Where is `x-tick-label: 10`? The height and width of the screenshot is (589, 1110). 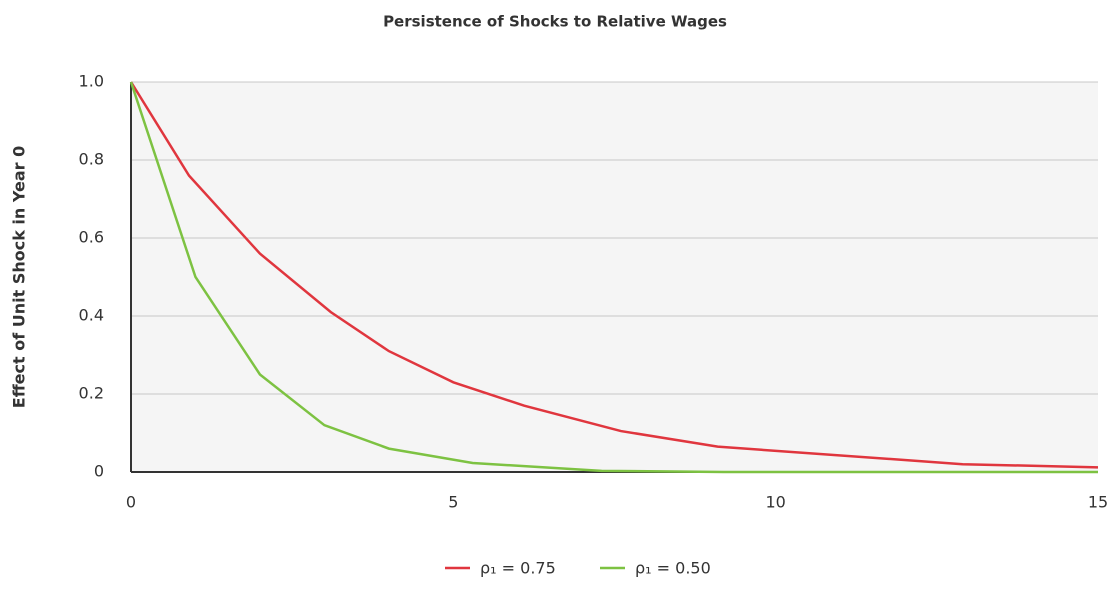 x-tick-label: 10 is located at coordinates (775, 502).